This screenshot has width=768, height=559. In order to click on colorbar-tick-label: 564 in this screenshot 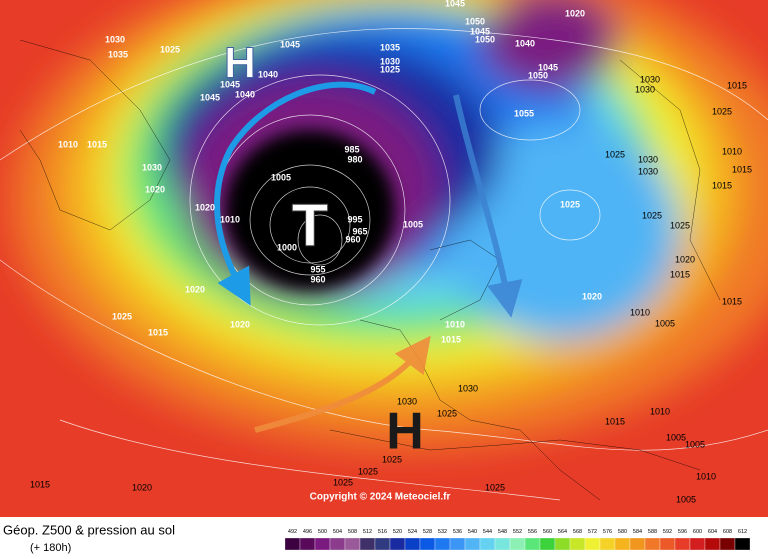, I will do `click(562, 532)`.